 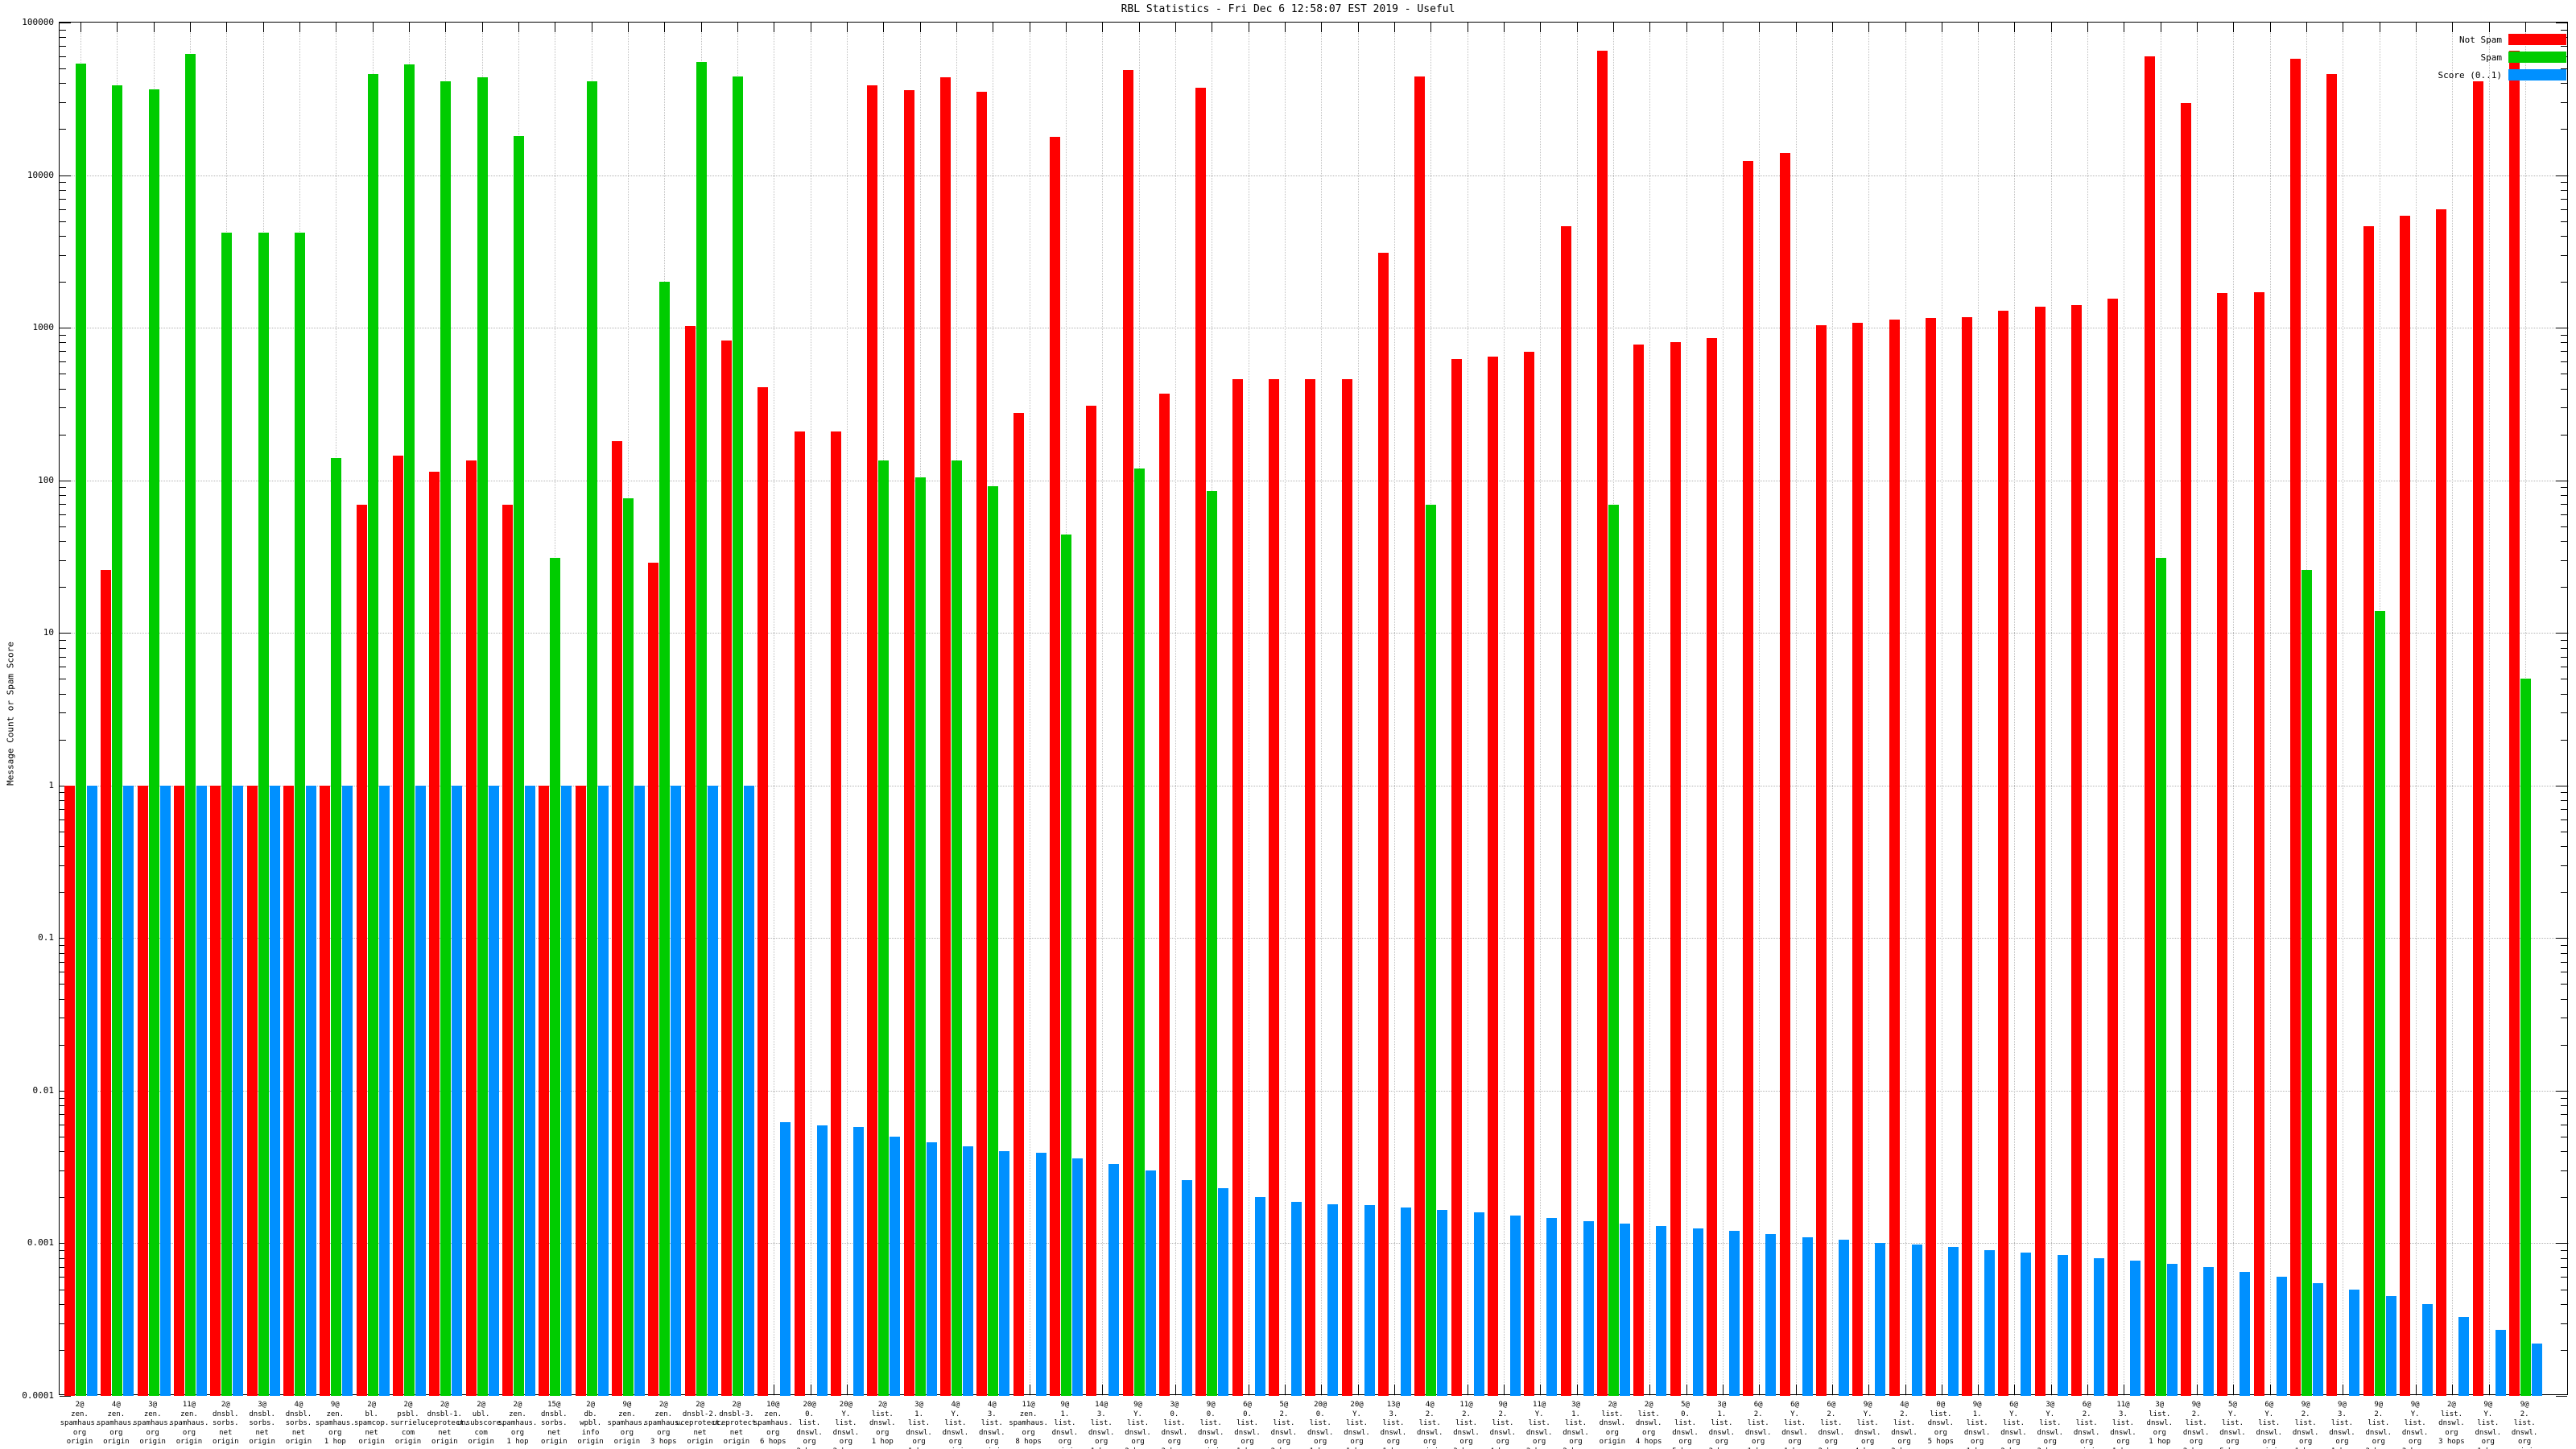 What do you see at coordinates (991, 1425) in the screenshot?
I see `x-tick-label: 4@ 3. list. dnswl. org origin` at bounding box center [991, 1425].